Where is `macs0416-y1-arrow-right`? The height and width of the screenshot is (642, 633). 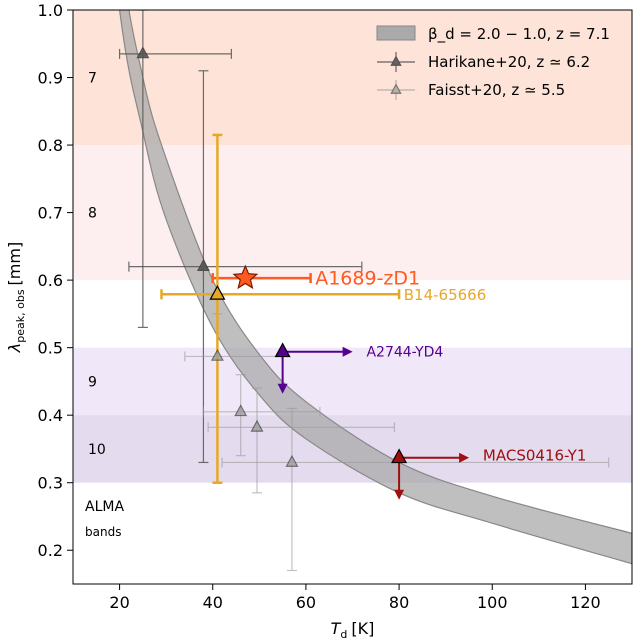
macs0416-y1-arrow-right is located at coordinates (434, 457).